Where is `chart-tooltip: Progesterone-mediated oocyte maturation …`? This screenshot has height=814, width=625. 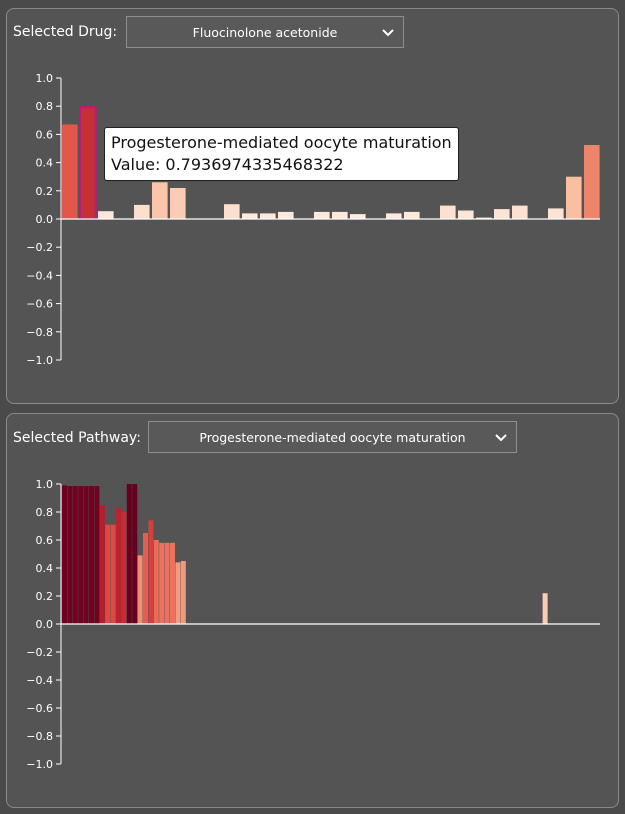
chart-tooltip: Progesterone-mediated oocyte maturation … is located at coordinates (281, 154).